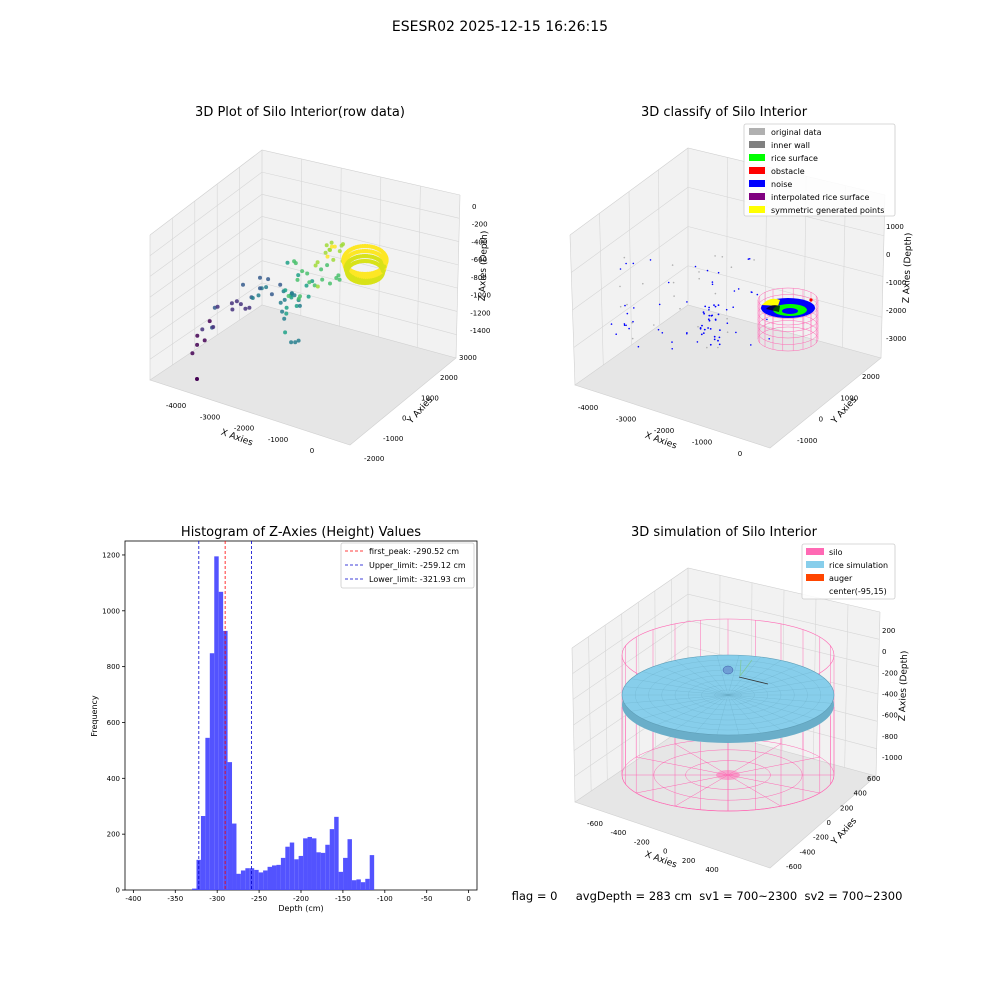 The width and height of the screenshot is (1000, 1000). I want to click on panel4-silo-floor-spoke, so click(682, 766).